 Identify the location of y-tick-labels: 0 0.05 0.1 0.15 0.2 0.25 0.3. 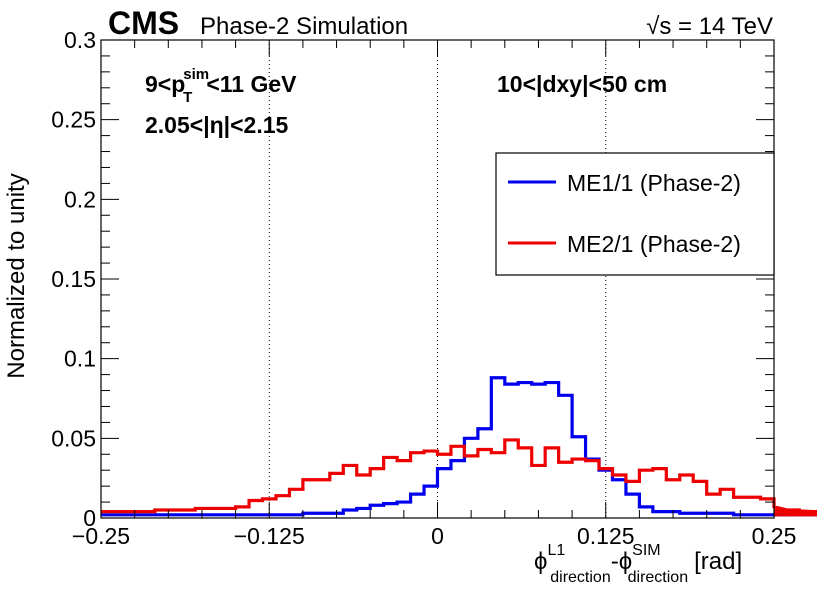
(73, 279).